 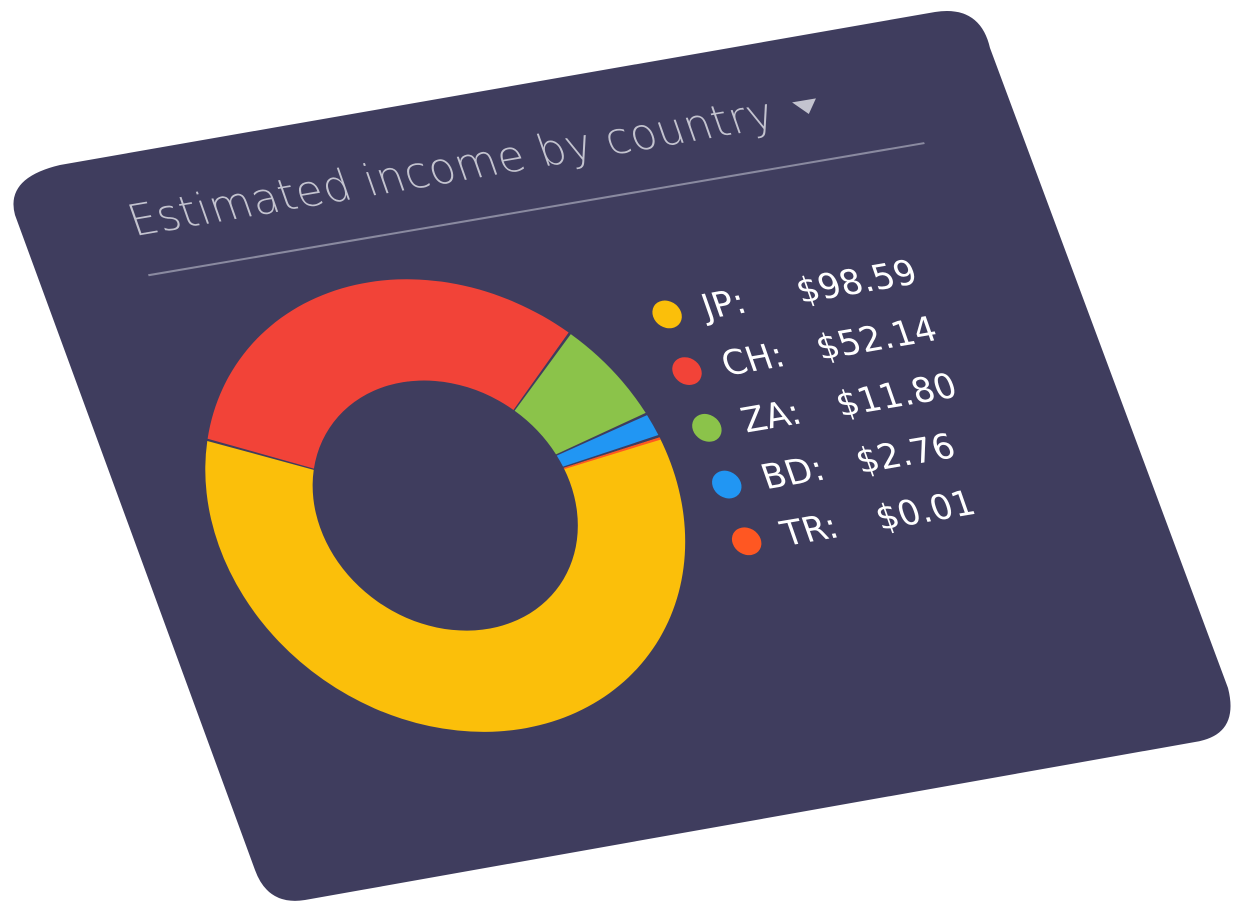 I want to click on caret-down-icon, so click(x=807, y=107).